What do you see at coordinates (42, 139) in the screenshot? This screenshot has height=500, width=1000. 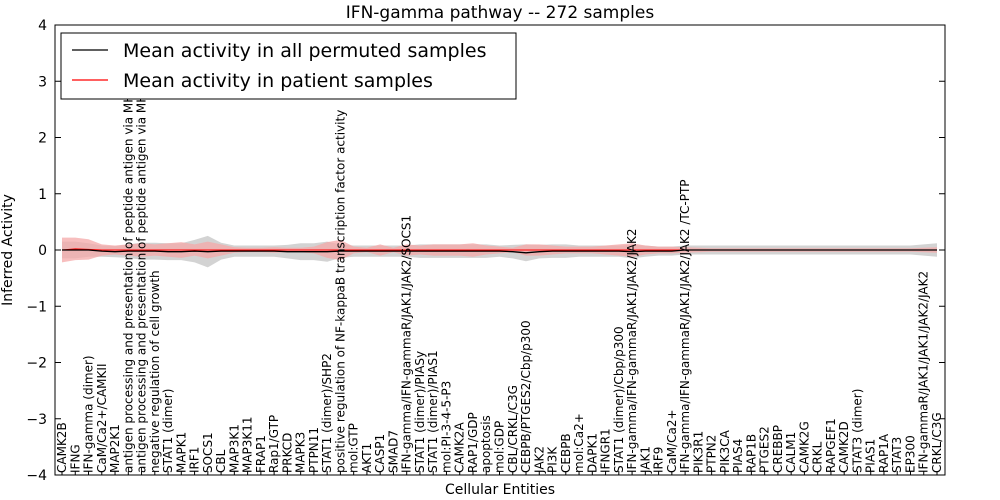 I see `y-tick-label: 2` at bounding box center [42, 139].